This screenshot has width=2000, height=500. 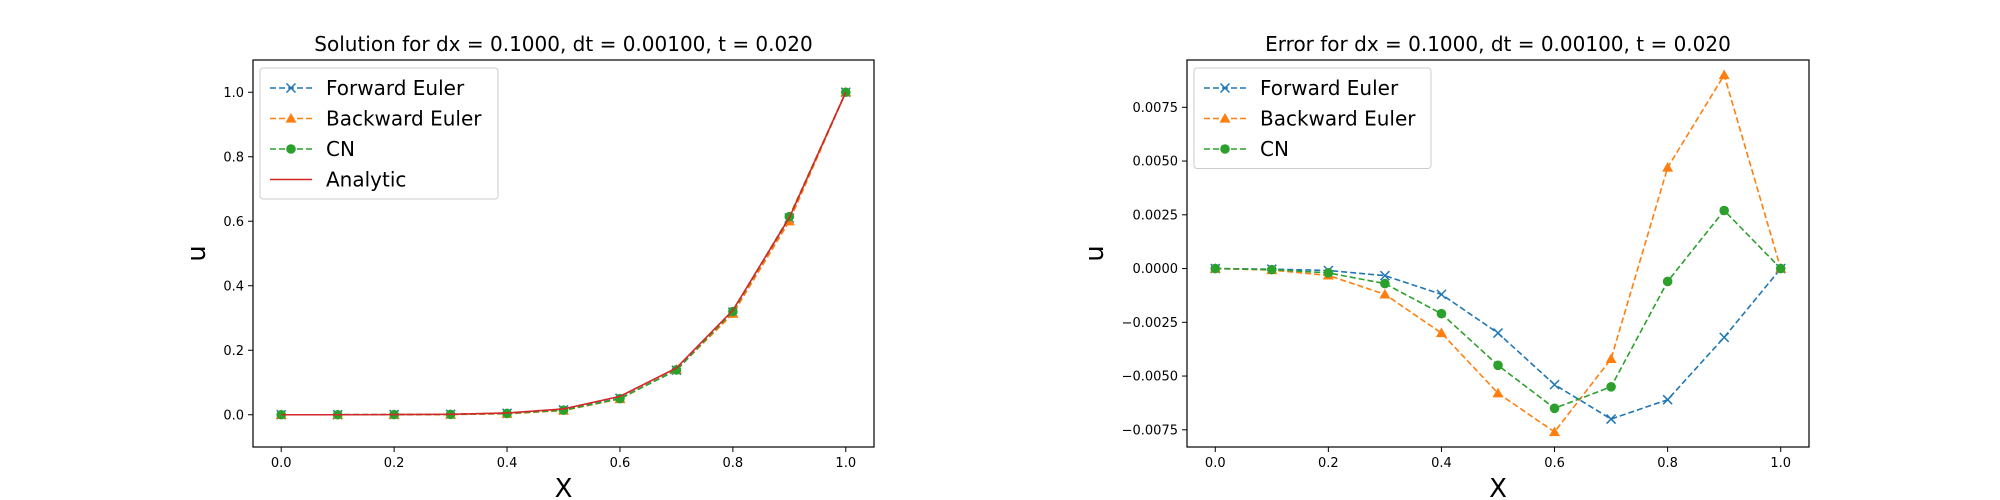 What do you see at coordinates (1554, 463) in the screenshot?
I see `error-xtick-label-3: 0.6` at bounding box center [1554, 463].